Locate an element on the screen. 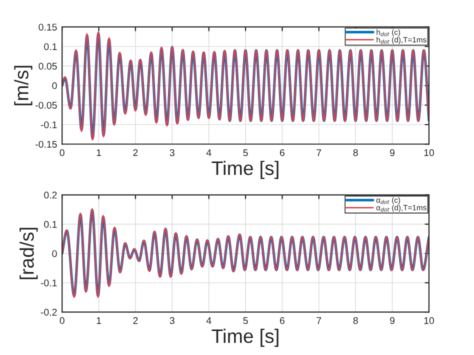 The height and width of the screenshot is (355, 474). y-tick-label: -0.15 is located at coordinates (46, 144).